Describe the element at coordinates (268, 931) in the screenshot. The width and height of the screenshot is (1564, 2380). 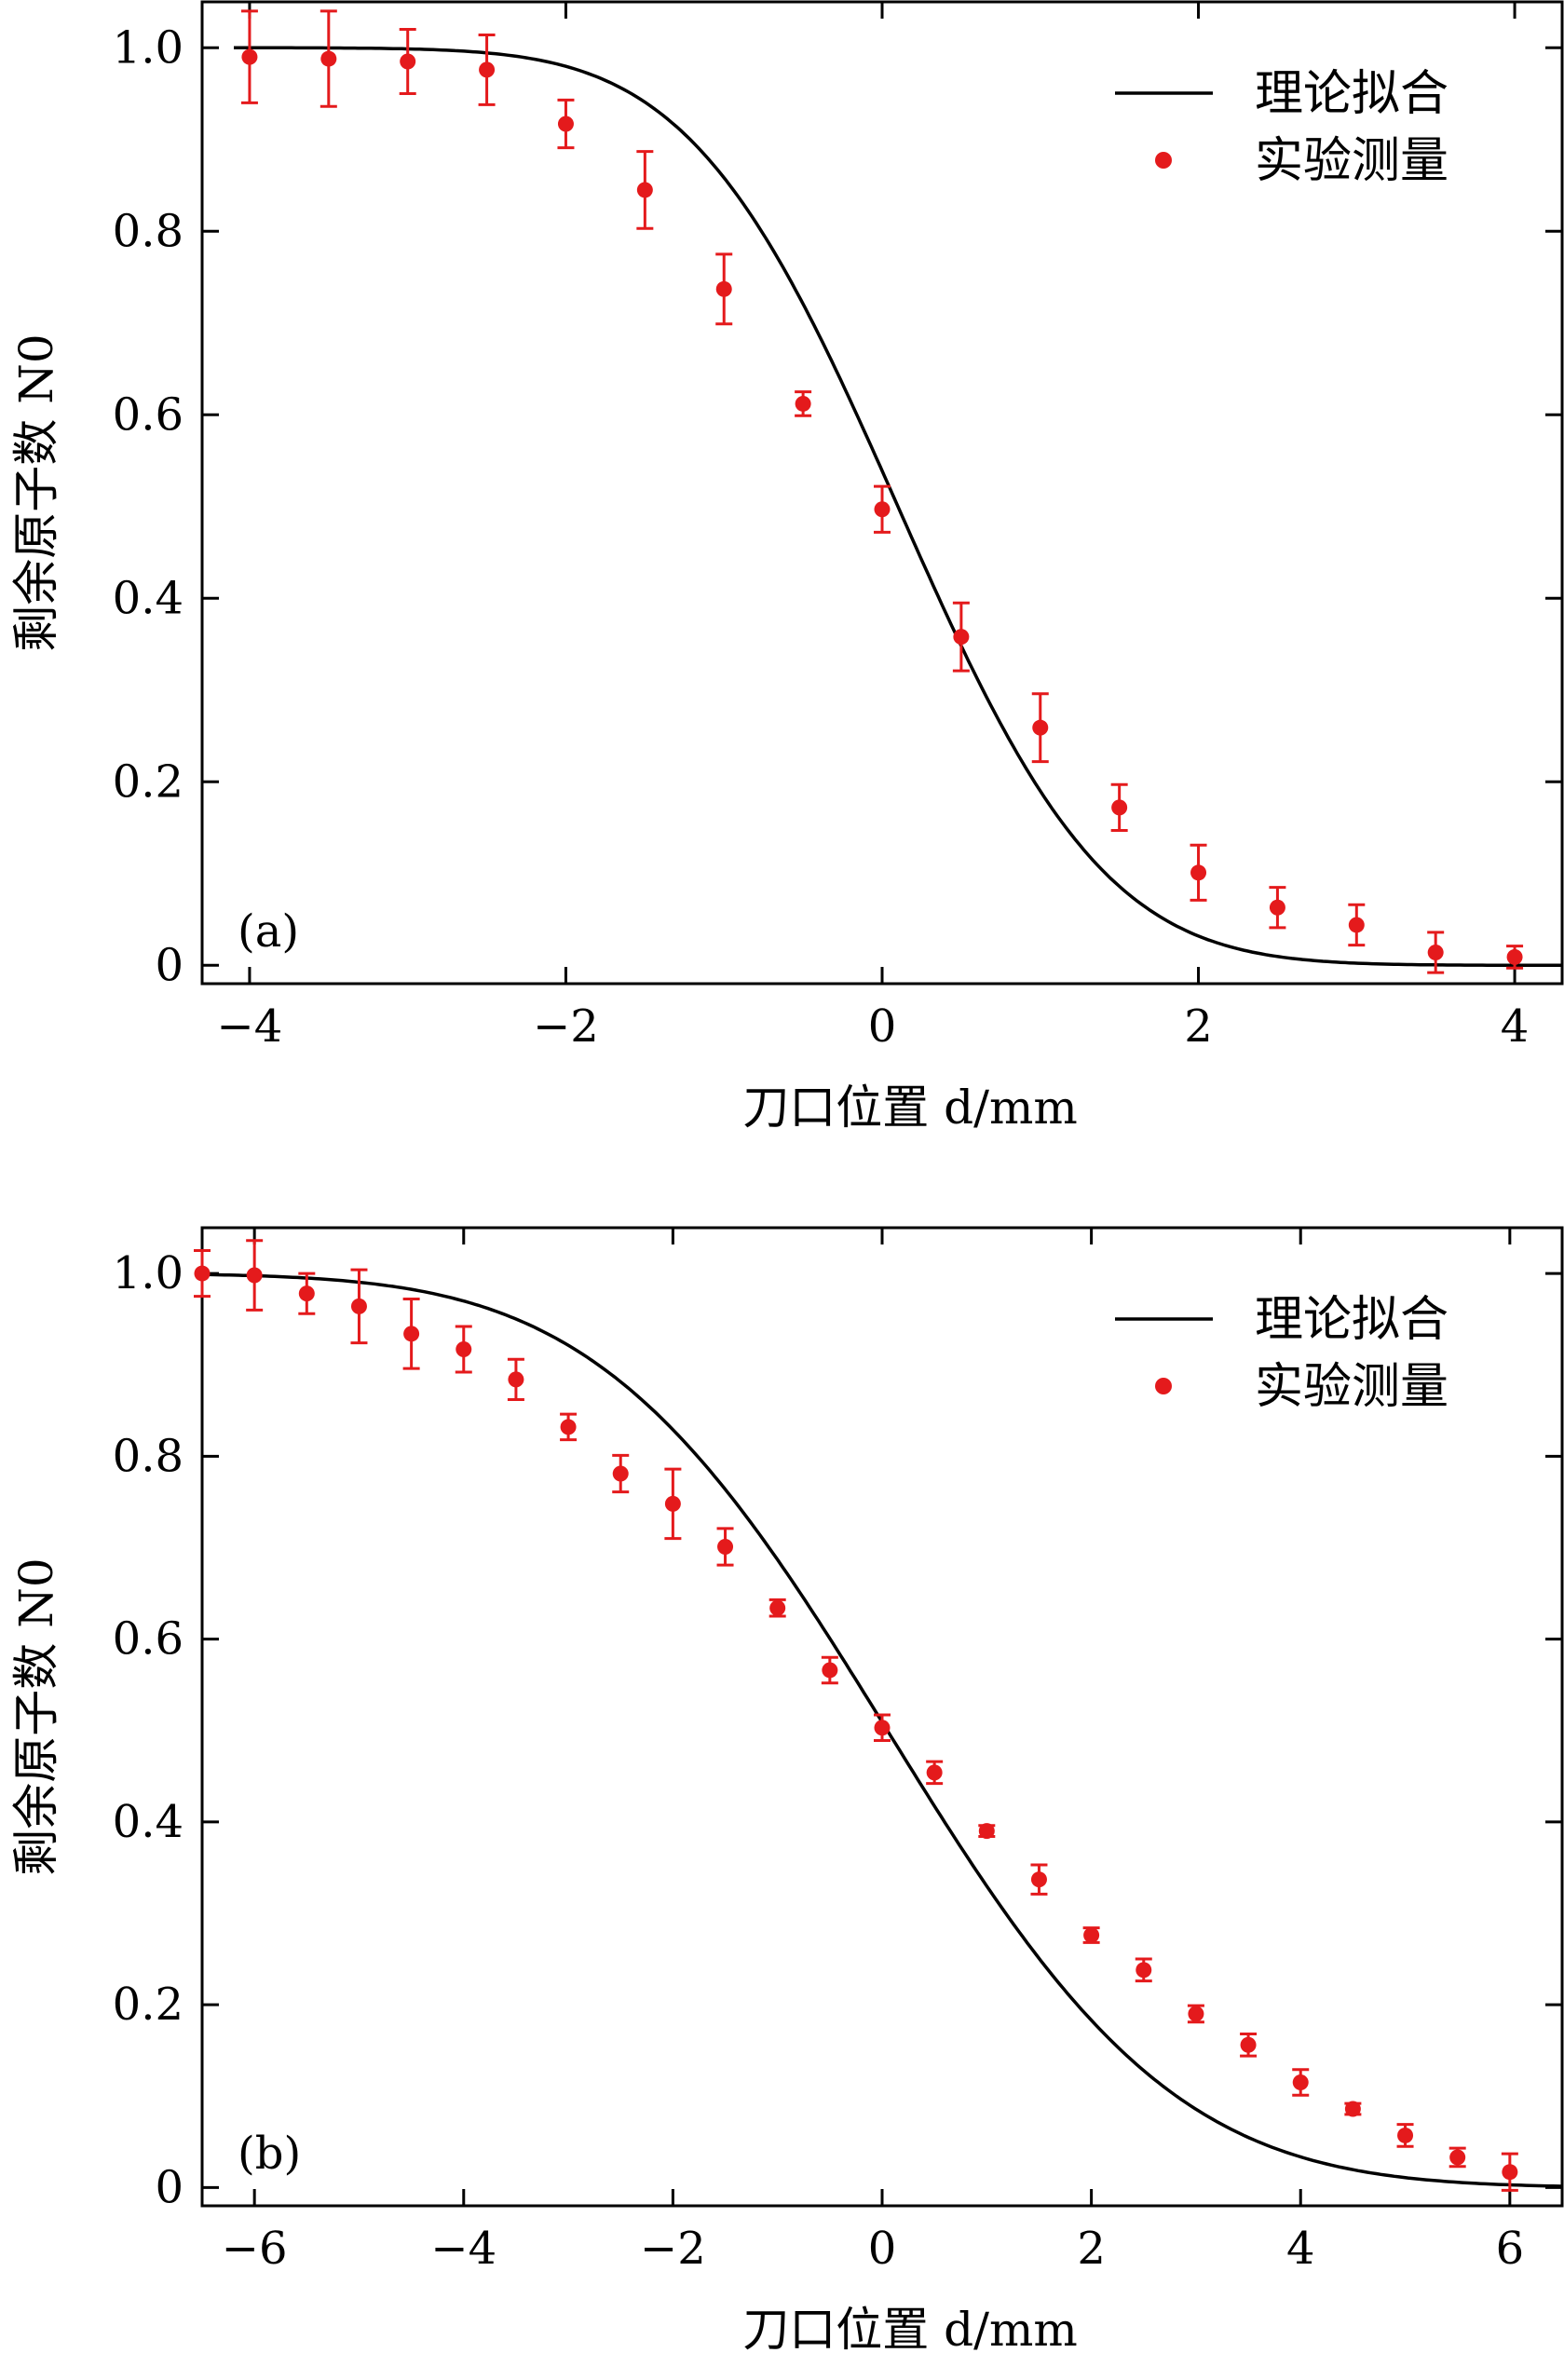
I see `panel-label: (a)` at that location.